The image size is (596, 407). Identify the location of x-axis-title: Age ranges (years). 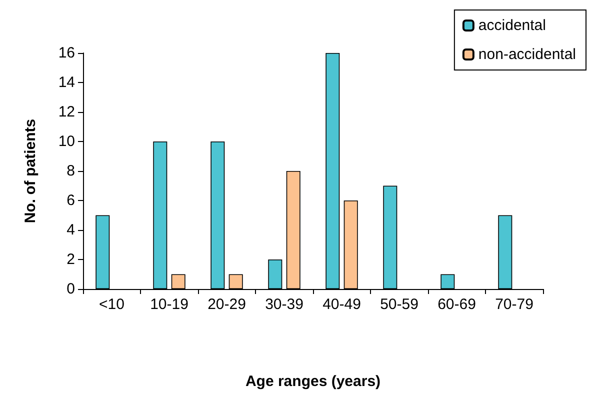
(313, 381).